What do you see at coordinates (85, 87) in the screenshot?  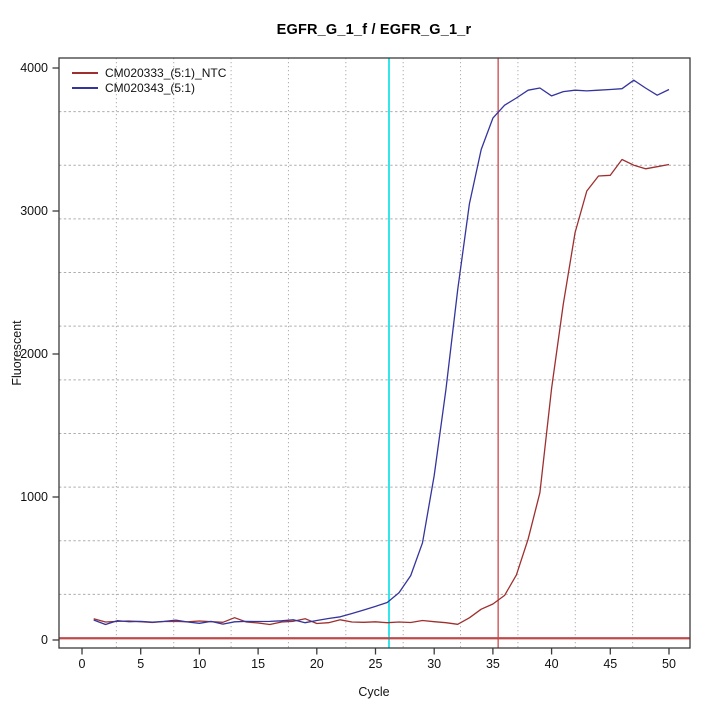 I see `legend-line-swatch-sample` at bounding box center [85, 87].